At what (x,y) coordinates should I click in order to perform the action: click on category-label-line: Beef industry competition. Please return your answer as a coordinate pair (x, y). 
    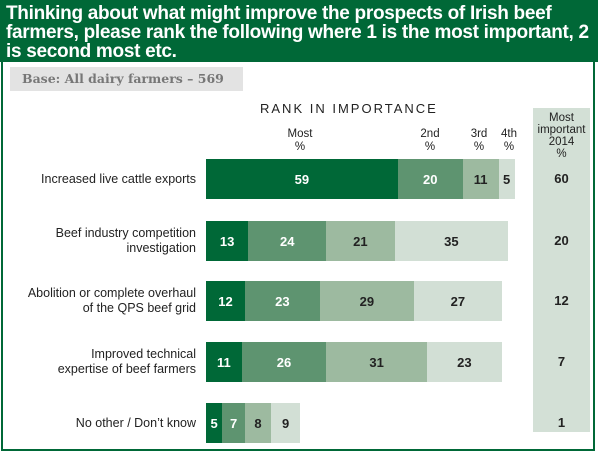
    Looking at the image, I should click on (125, 233).